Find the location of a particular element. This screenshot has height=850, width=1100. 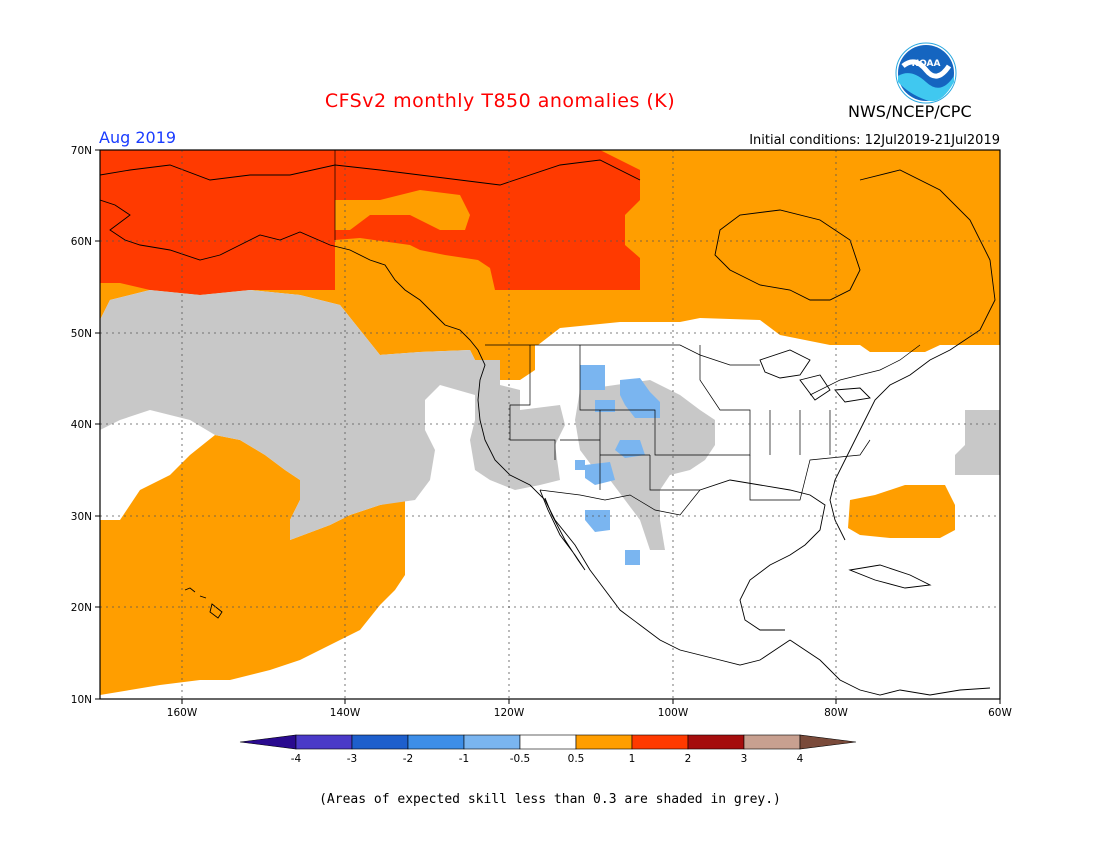

noaa-logo: NOAA is located at coordinates (926, 73).